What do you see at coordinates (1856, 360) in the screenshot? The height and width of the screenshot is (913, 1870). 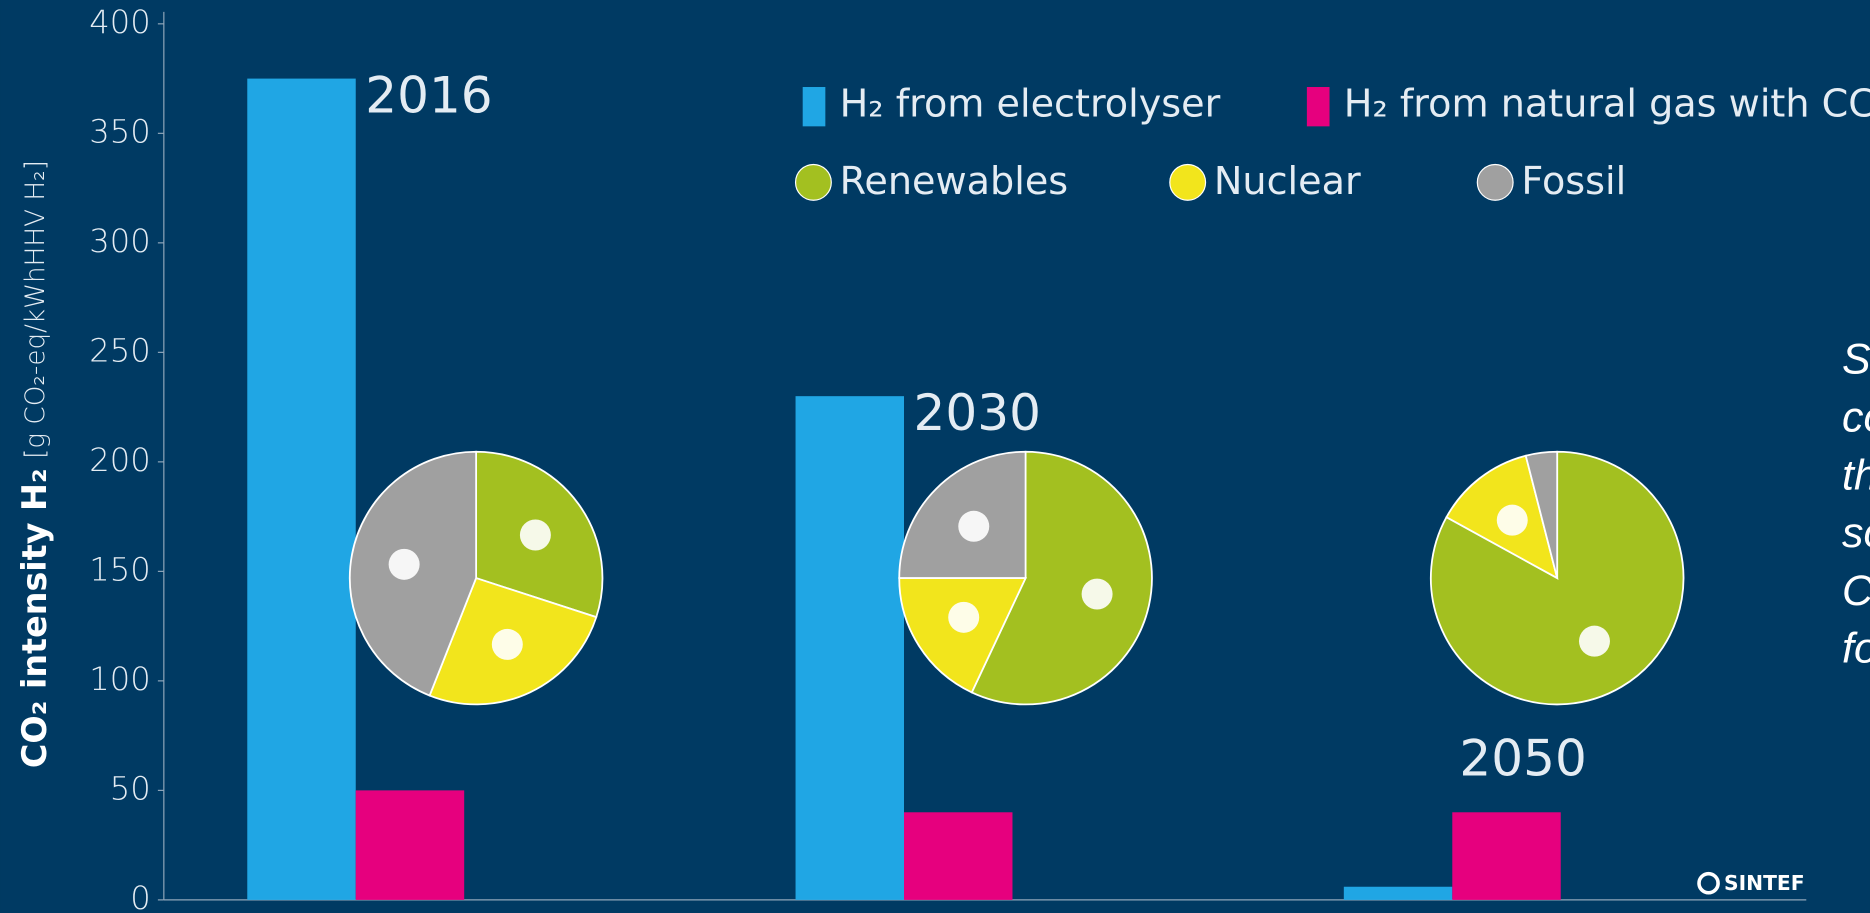 I see `side-text: Se` at bounding box center [1856, 360].